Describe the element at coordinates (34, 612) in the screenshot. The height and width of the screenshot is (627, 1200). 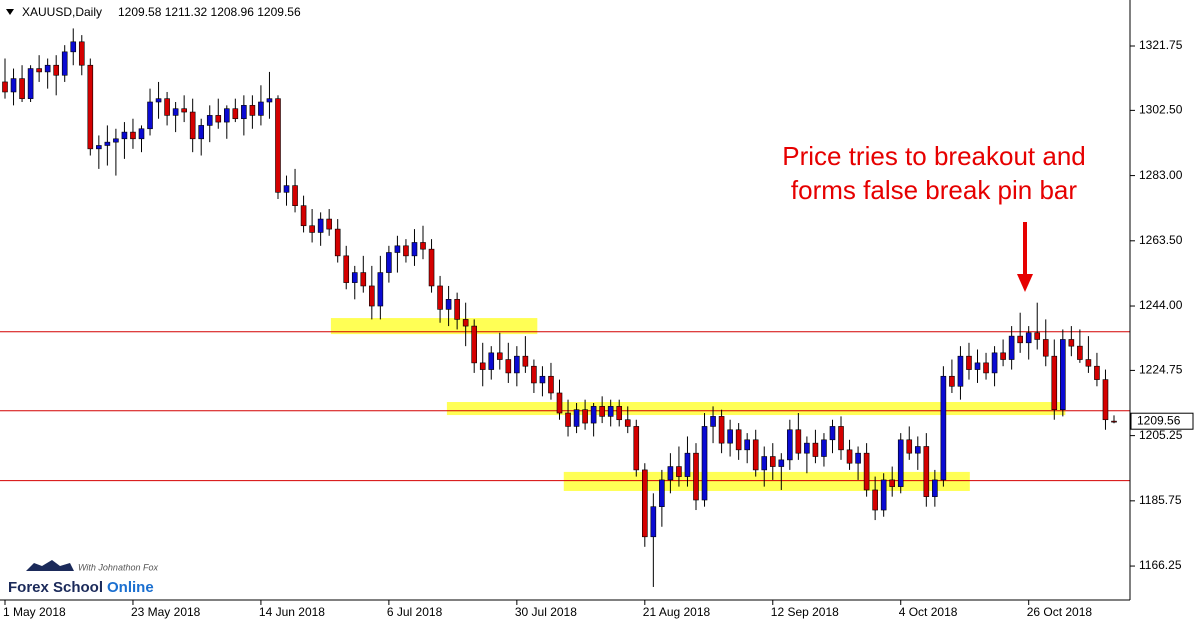
I see `x-tick-label: 1 May 2018` at that location.